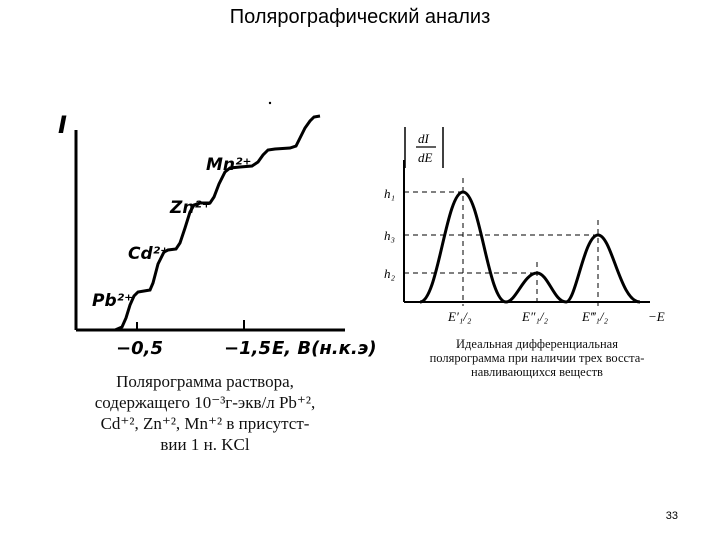 This screenshot has height=540, width=720. I want to click on right-x-axis-label: −E, so click(656, 316).